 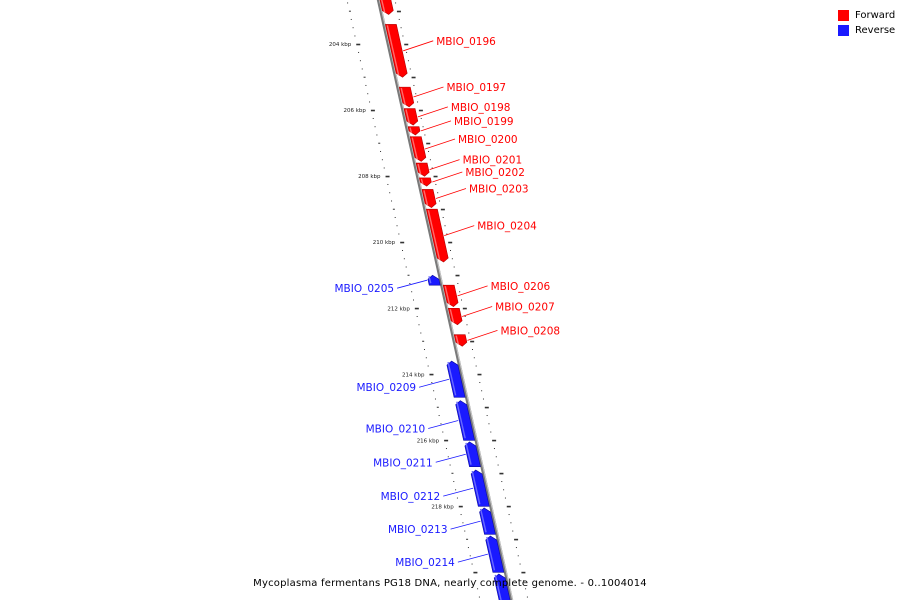 What do you see at coordinates (411, 497) in the screenshot?
I see `gene-label: MBIO_0212` at bounding box center [411, 497].